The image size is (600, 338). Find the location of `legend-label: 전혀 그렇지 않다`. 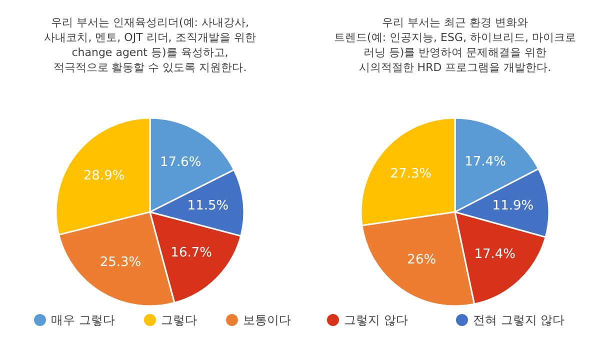

legend-label: 전혀 그렇지 않다 is located at coordinates (519, 320).